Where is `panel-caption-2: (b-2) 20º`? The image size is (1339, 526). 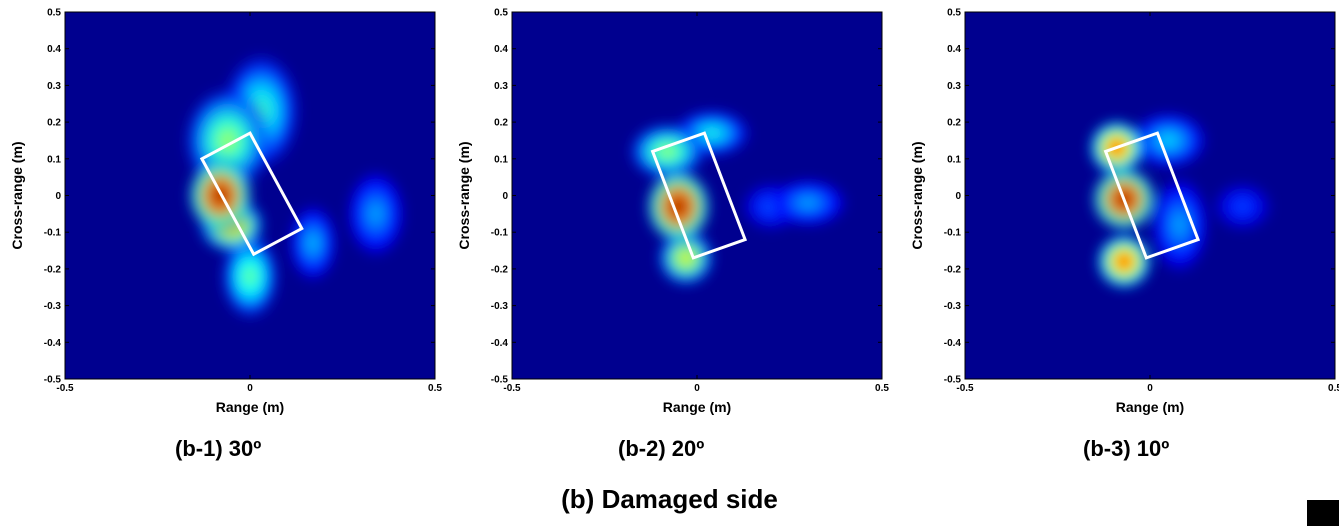
panel-caption-2: (b-2) 20º is located at coordinates (661, 448).